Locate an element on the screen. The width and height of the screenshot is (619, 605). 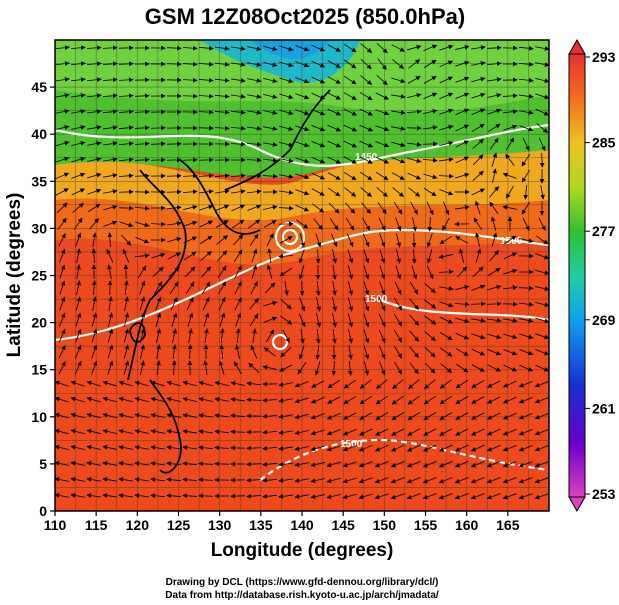
colorbar-tick-label: 261 is located at coordinates (604, 408).